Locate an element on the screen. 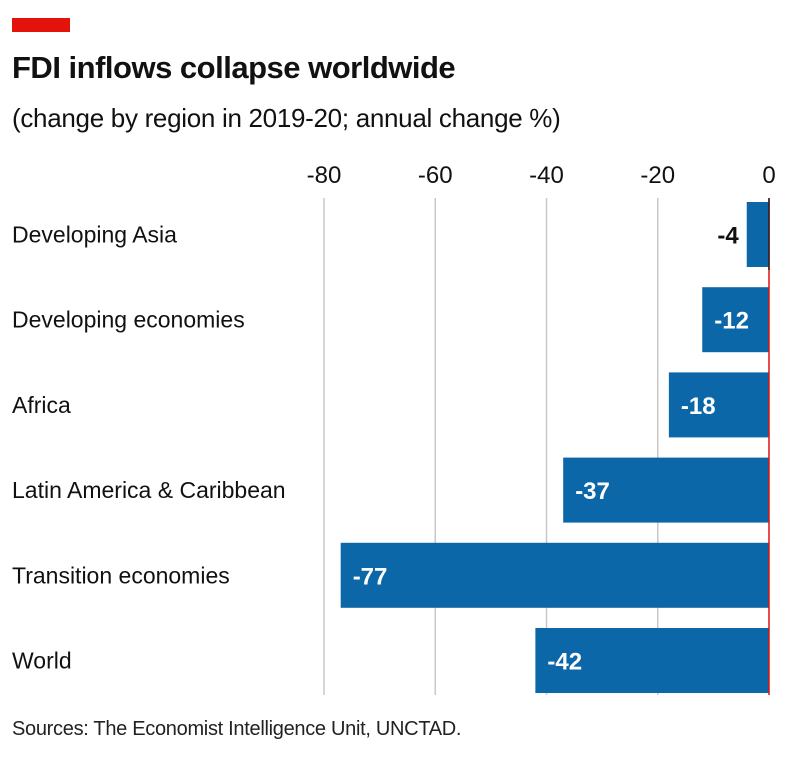  chart-title: FDI inflows collapse worldwide is located at coordinates (234, 67).